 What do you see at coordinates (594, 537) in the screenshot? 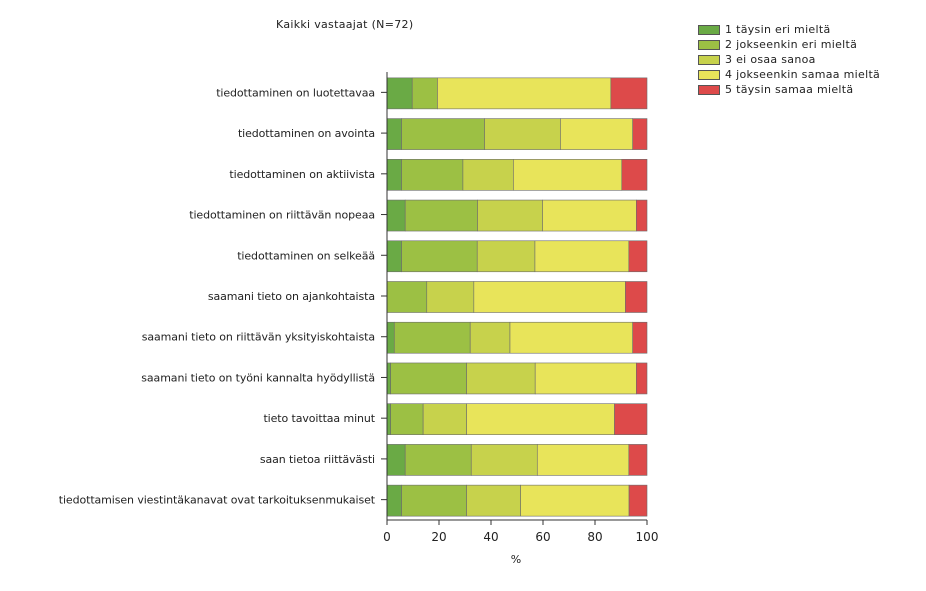
I see `x-tick-label: 80` at bounding box center [594, 537].